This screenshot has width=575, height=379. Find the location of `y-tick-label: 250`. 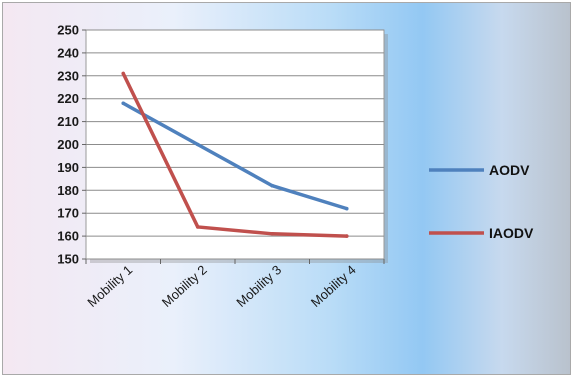

y-tick-label: 250 is located at coordinates (68, 30).